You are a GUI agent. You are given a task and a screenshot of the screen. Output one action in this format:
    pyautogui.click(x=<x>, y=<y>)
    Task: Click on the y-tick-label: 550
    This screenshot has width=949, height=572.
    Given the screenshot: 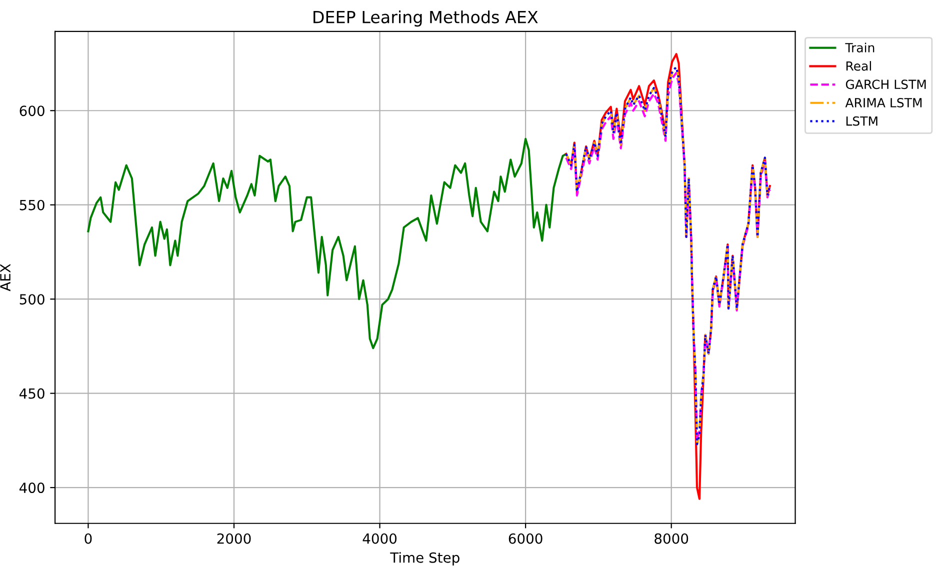 What is the action you would take?
    pyautogui.click(x=32, y=205)
    